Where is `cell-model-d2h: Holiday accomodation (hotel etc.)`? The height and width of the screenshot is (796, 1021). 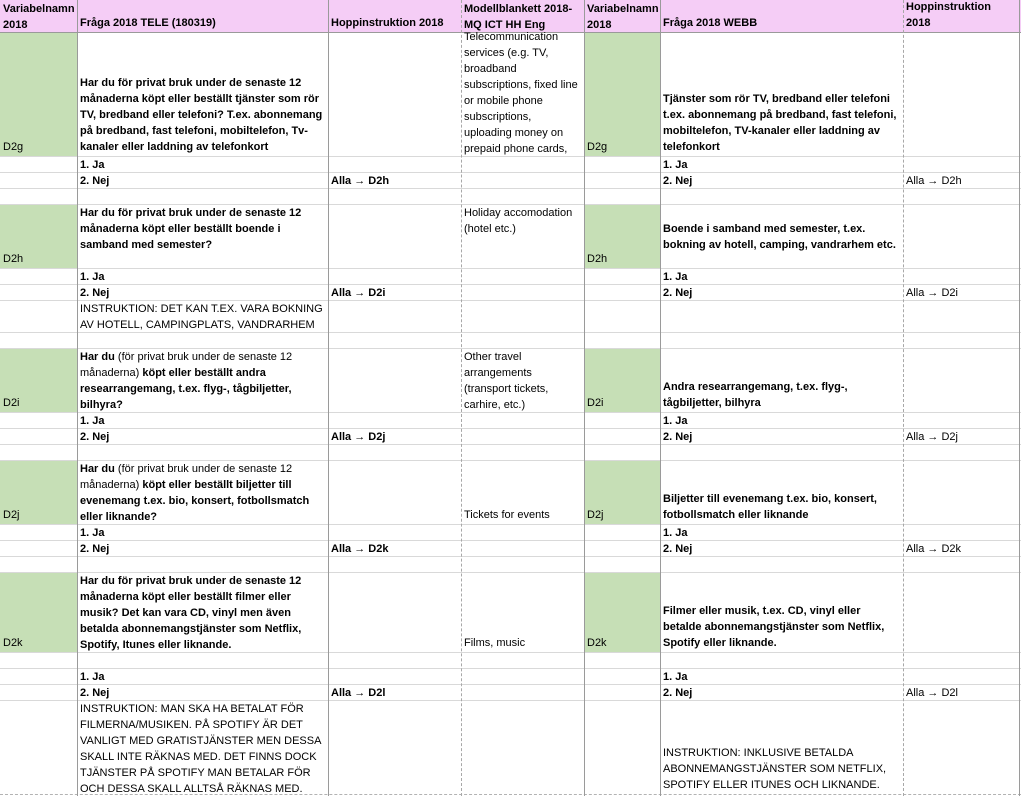 cell-model-d2h: Holiday accomodation (hotel etc.) is located at coordinates (522, 236).